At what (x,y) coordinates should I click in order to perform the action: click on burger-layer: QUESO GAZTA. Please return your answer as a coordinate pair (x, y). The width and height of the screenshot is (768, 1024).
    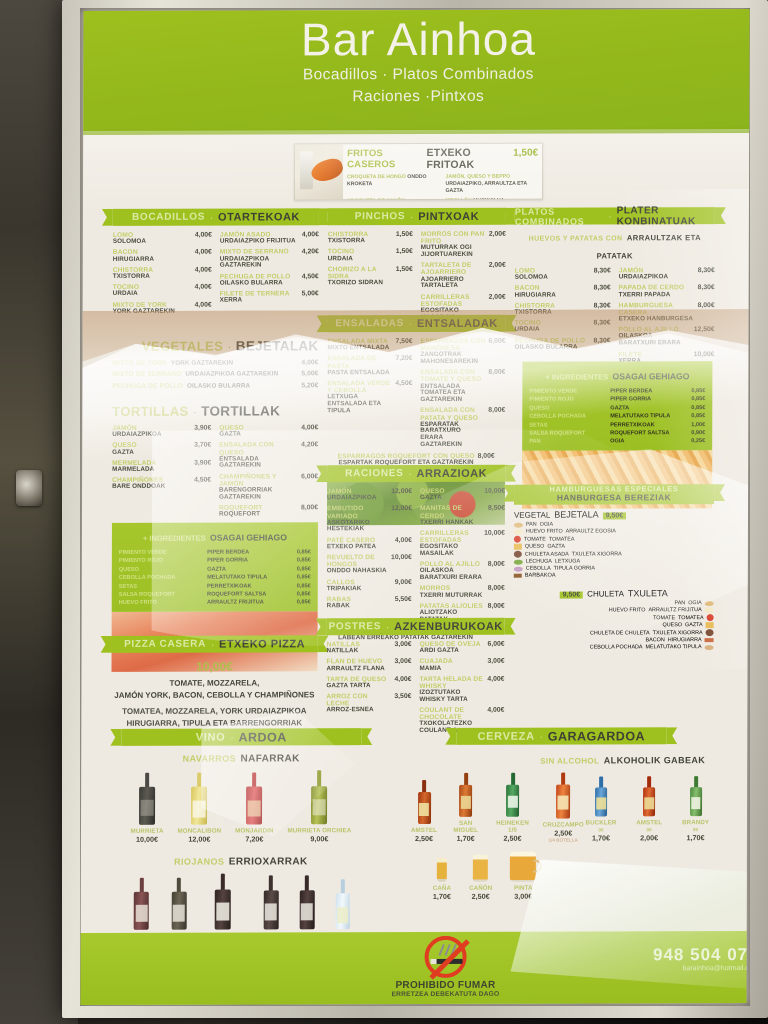
    Looking at the image, I should click on (614, 625).